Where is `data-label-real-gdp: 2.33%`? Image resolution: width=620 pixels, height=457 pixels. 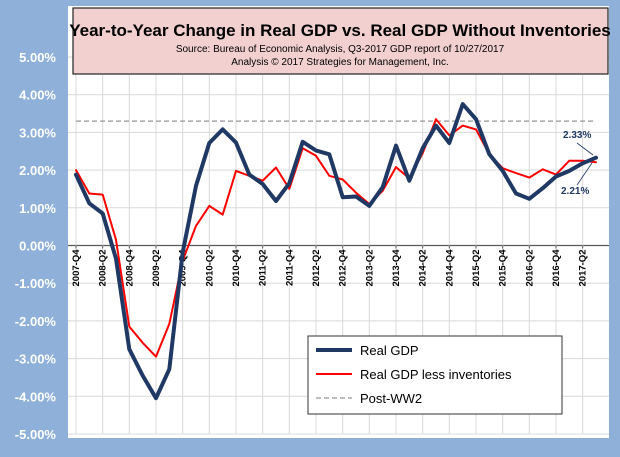
data-label-real-gdp: 2.33% is located at coordinates (577, 135).